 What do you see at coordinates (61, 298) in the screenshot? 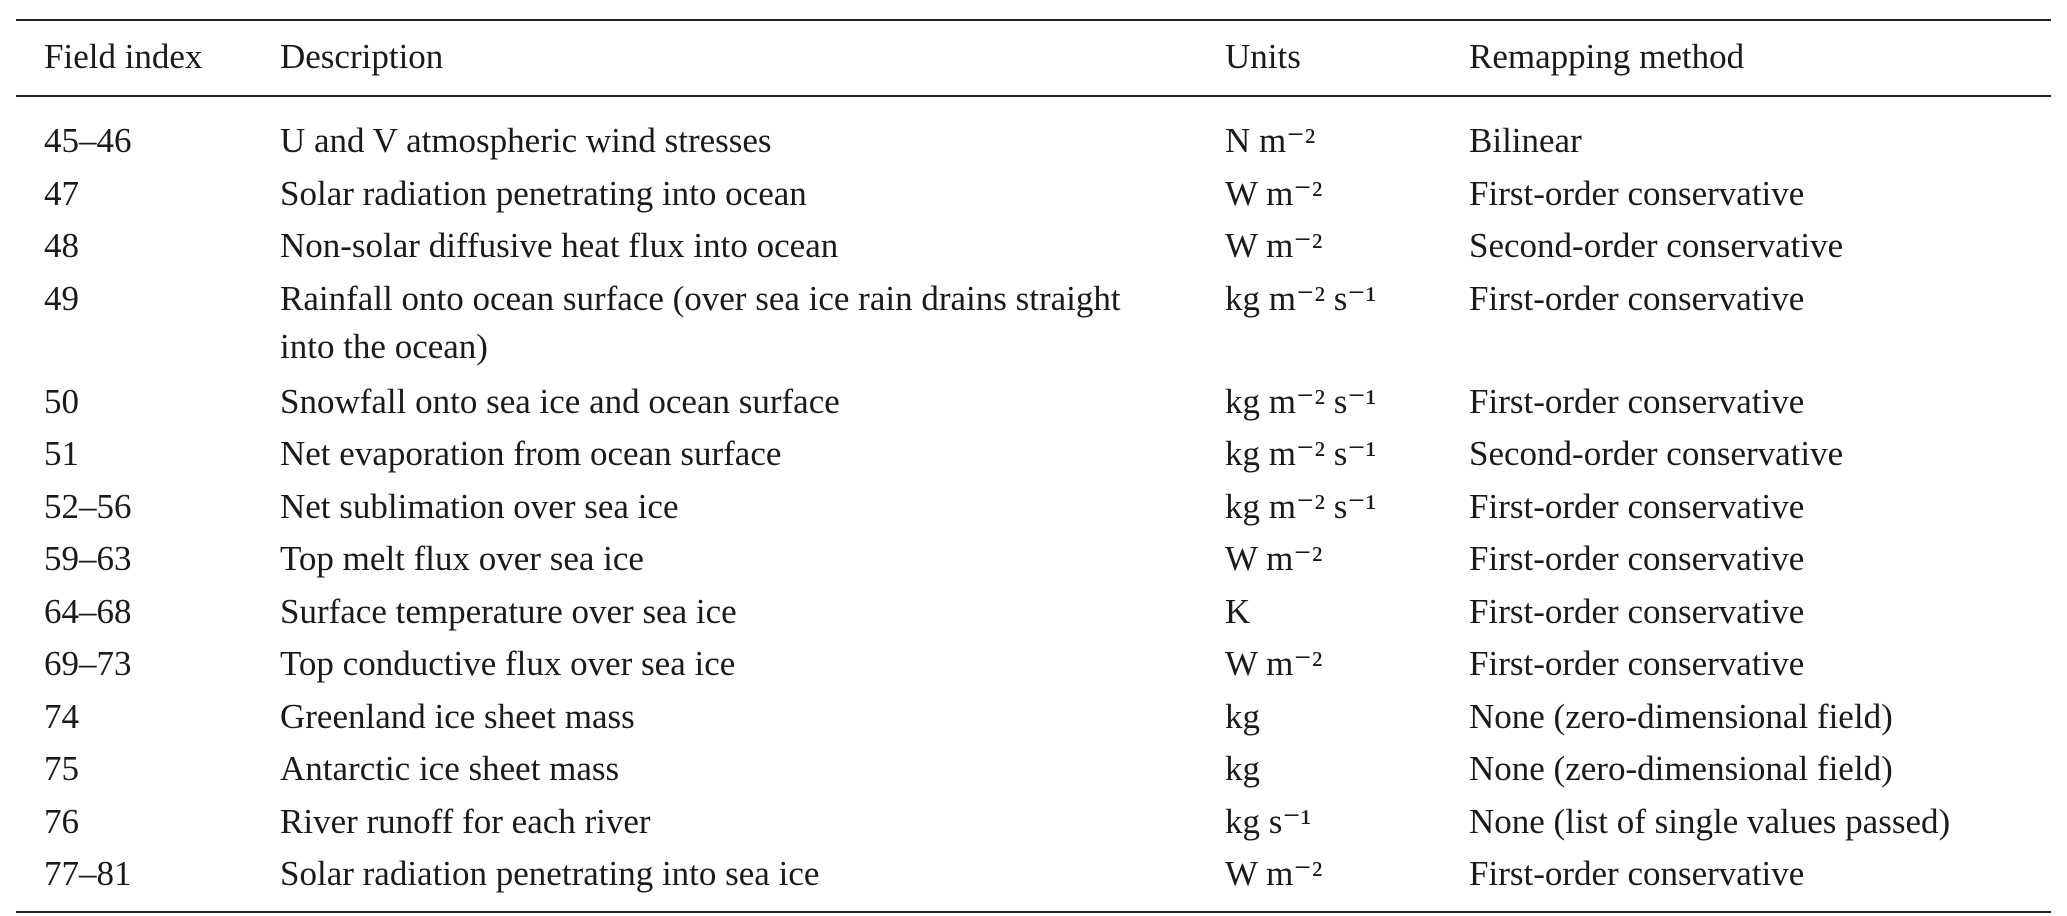
I see `cell-field-index: 49` at bounding box center [61, 298].